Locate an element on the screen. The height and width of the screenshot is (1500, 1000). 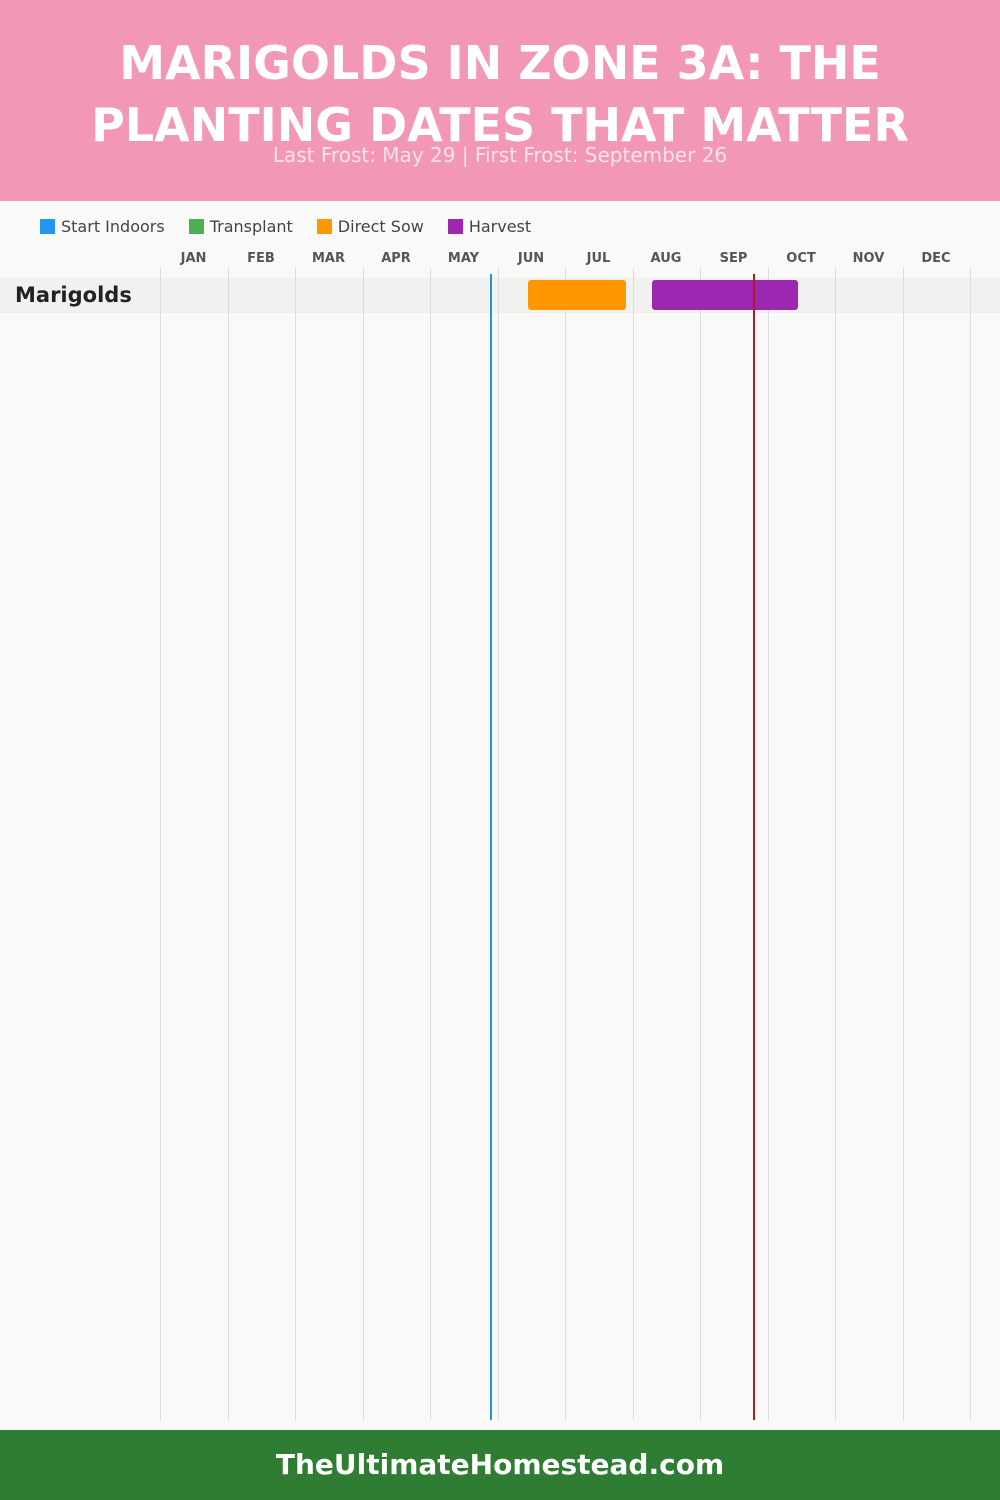
last-frost-line is located at coordinates (491, 847).